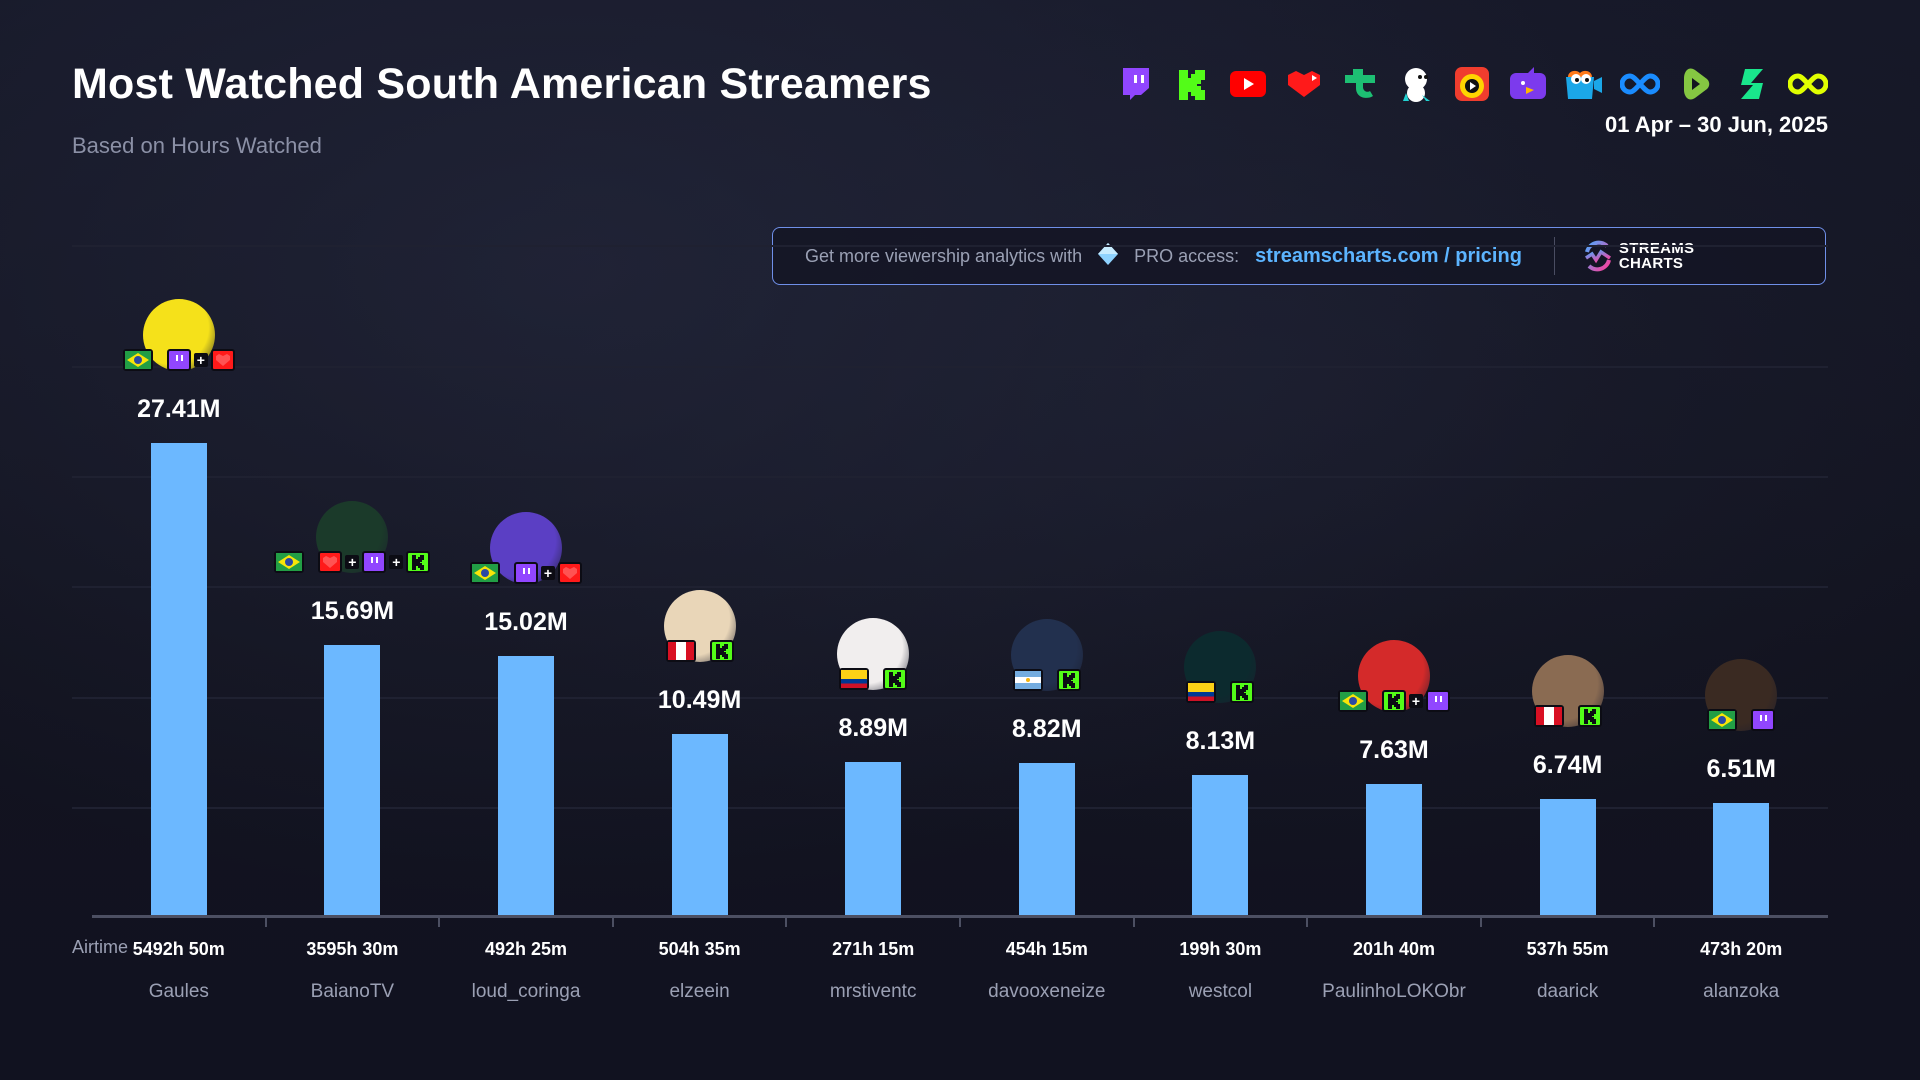 The width and height of the screenshot is (1920, 1080). Describe the element at coordinates (1394, 749) in the screenshot. I see `value-label: 7.63M` at that location.